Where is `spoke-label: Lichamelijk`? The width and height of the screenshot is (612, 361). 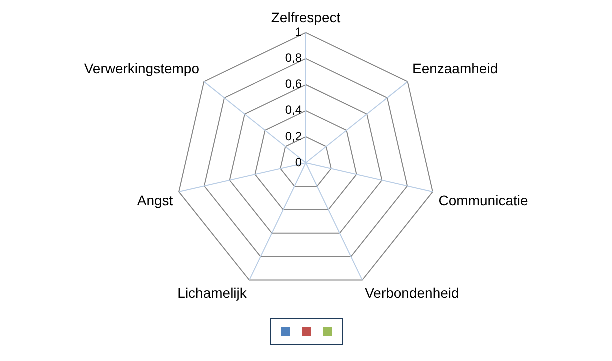 spoke-label: Lichamelijk is located at coordinates (213, 292).